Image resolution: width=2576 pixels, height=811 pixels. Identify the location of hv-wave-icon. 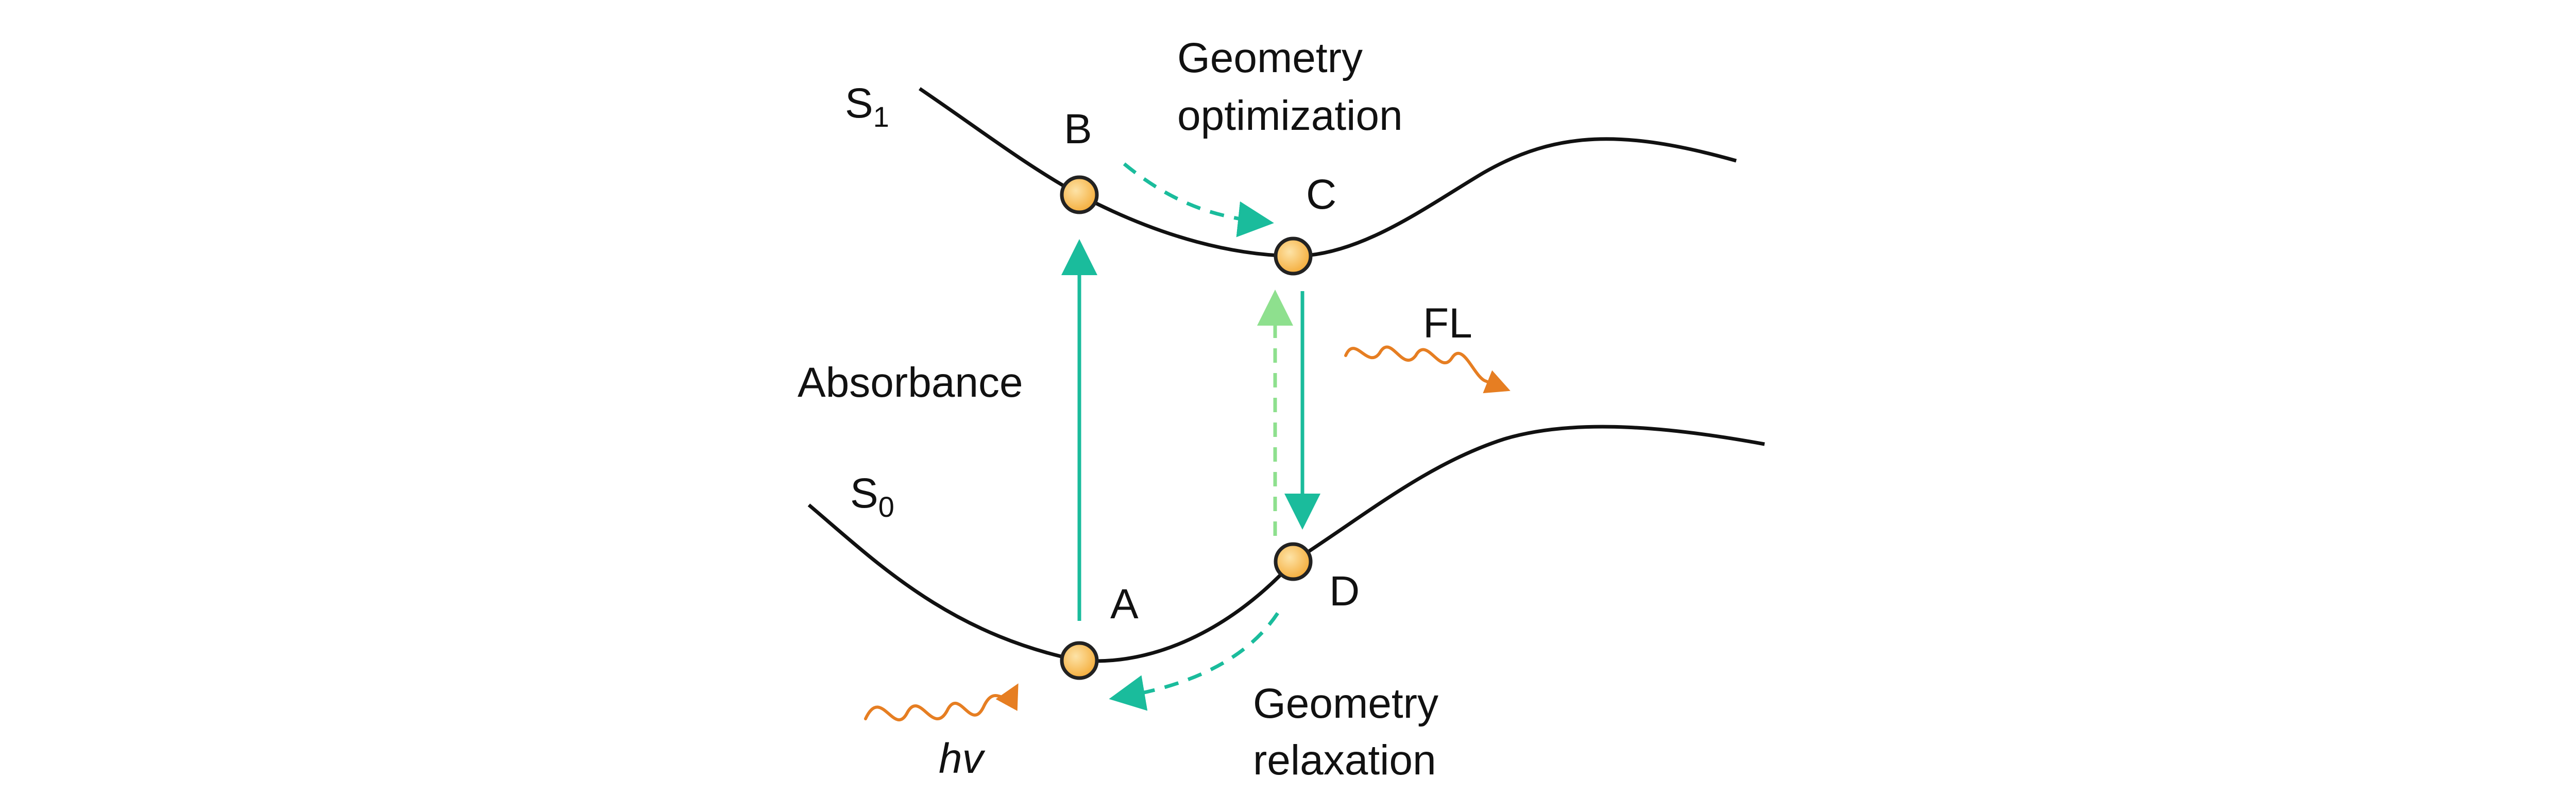
(941, 702).